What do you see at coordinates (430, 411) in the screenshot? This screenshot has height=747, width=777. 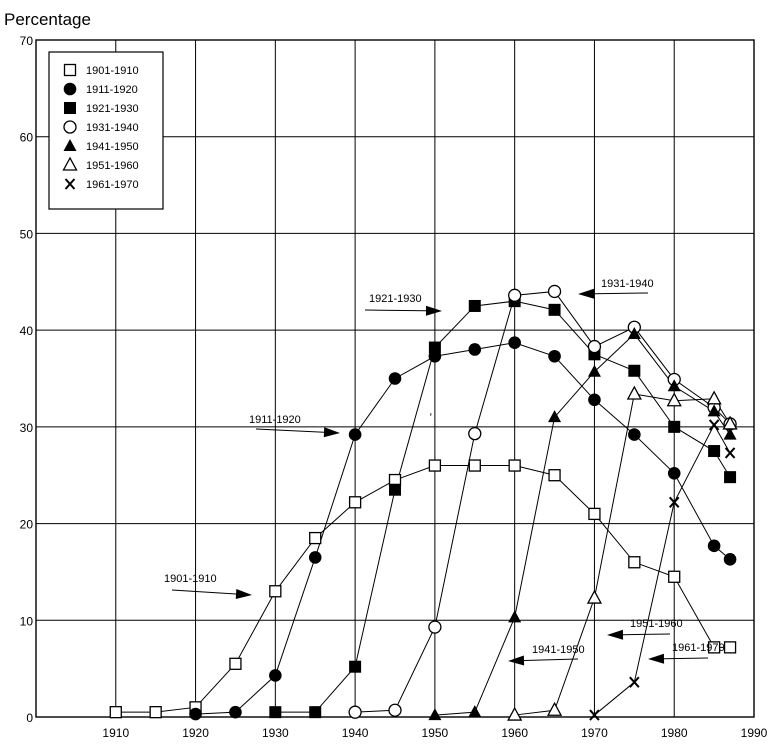 I see `stray-mark: ,` at bounding box center [430, 411].